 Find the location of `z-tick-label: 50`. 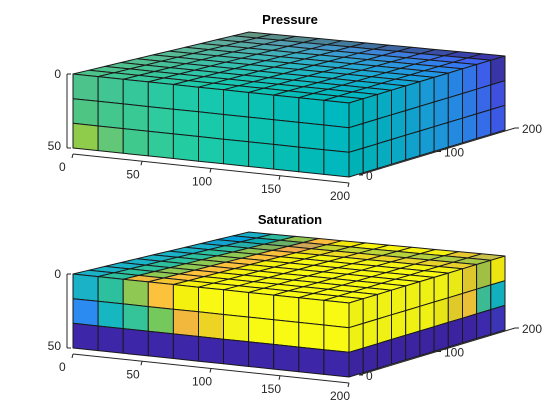

z-tick-label: 50 is located at coordinates (55, 146).